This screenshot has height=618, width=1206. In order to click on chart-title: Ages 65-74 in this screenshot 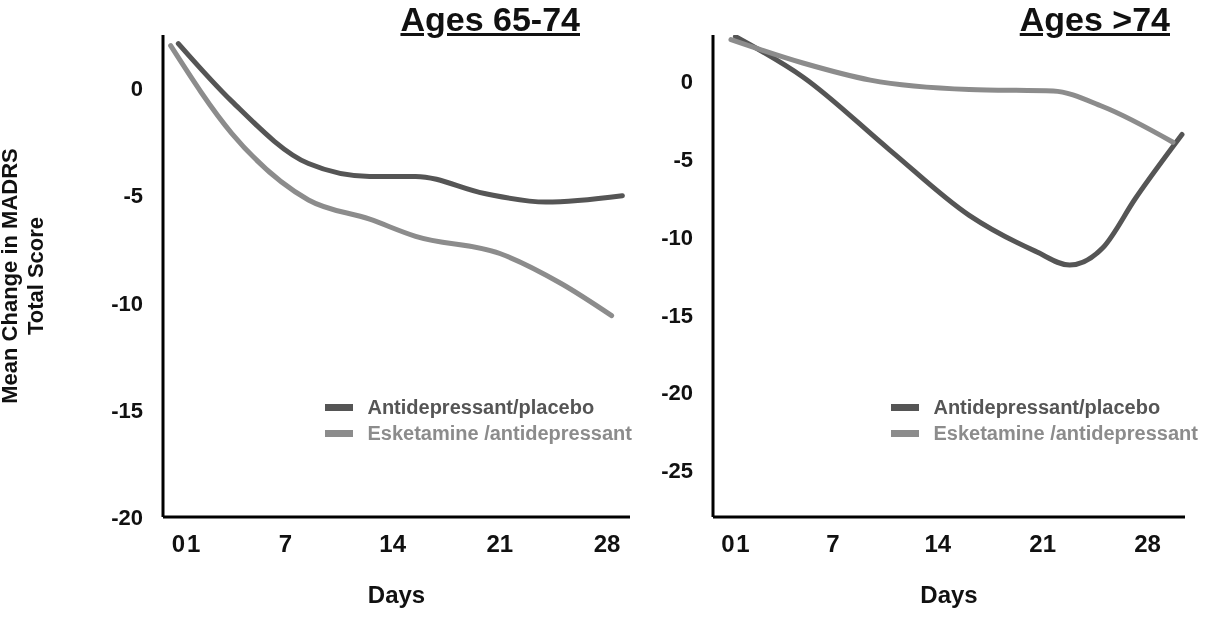, I will do `click(490, 19)`.